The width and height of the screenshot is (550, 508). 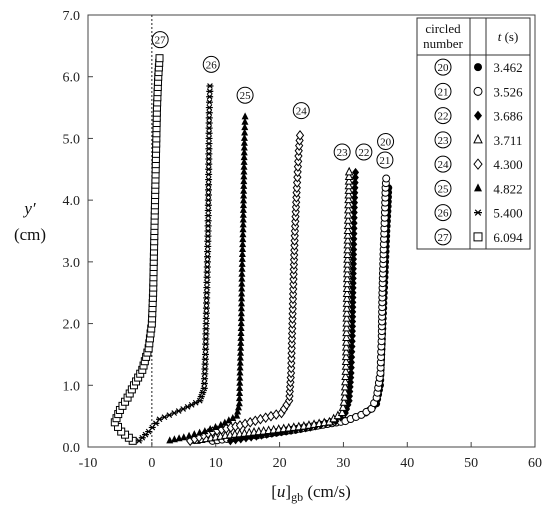 I want to click on legend-time: 4.822, so click(x=507, y=188).